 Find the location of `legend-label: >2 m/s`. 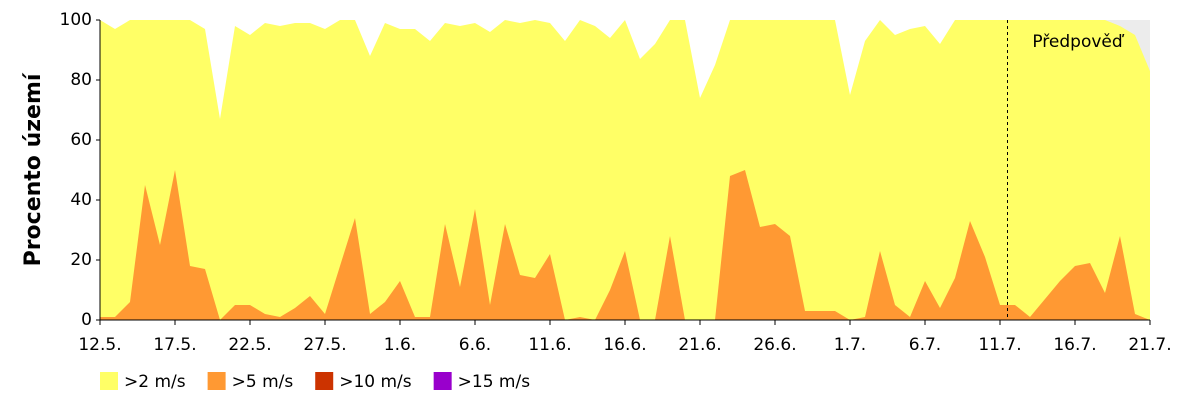

legend-label: >2 m/s is located at coordinates (155, 382).